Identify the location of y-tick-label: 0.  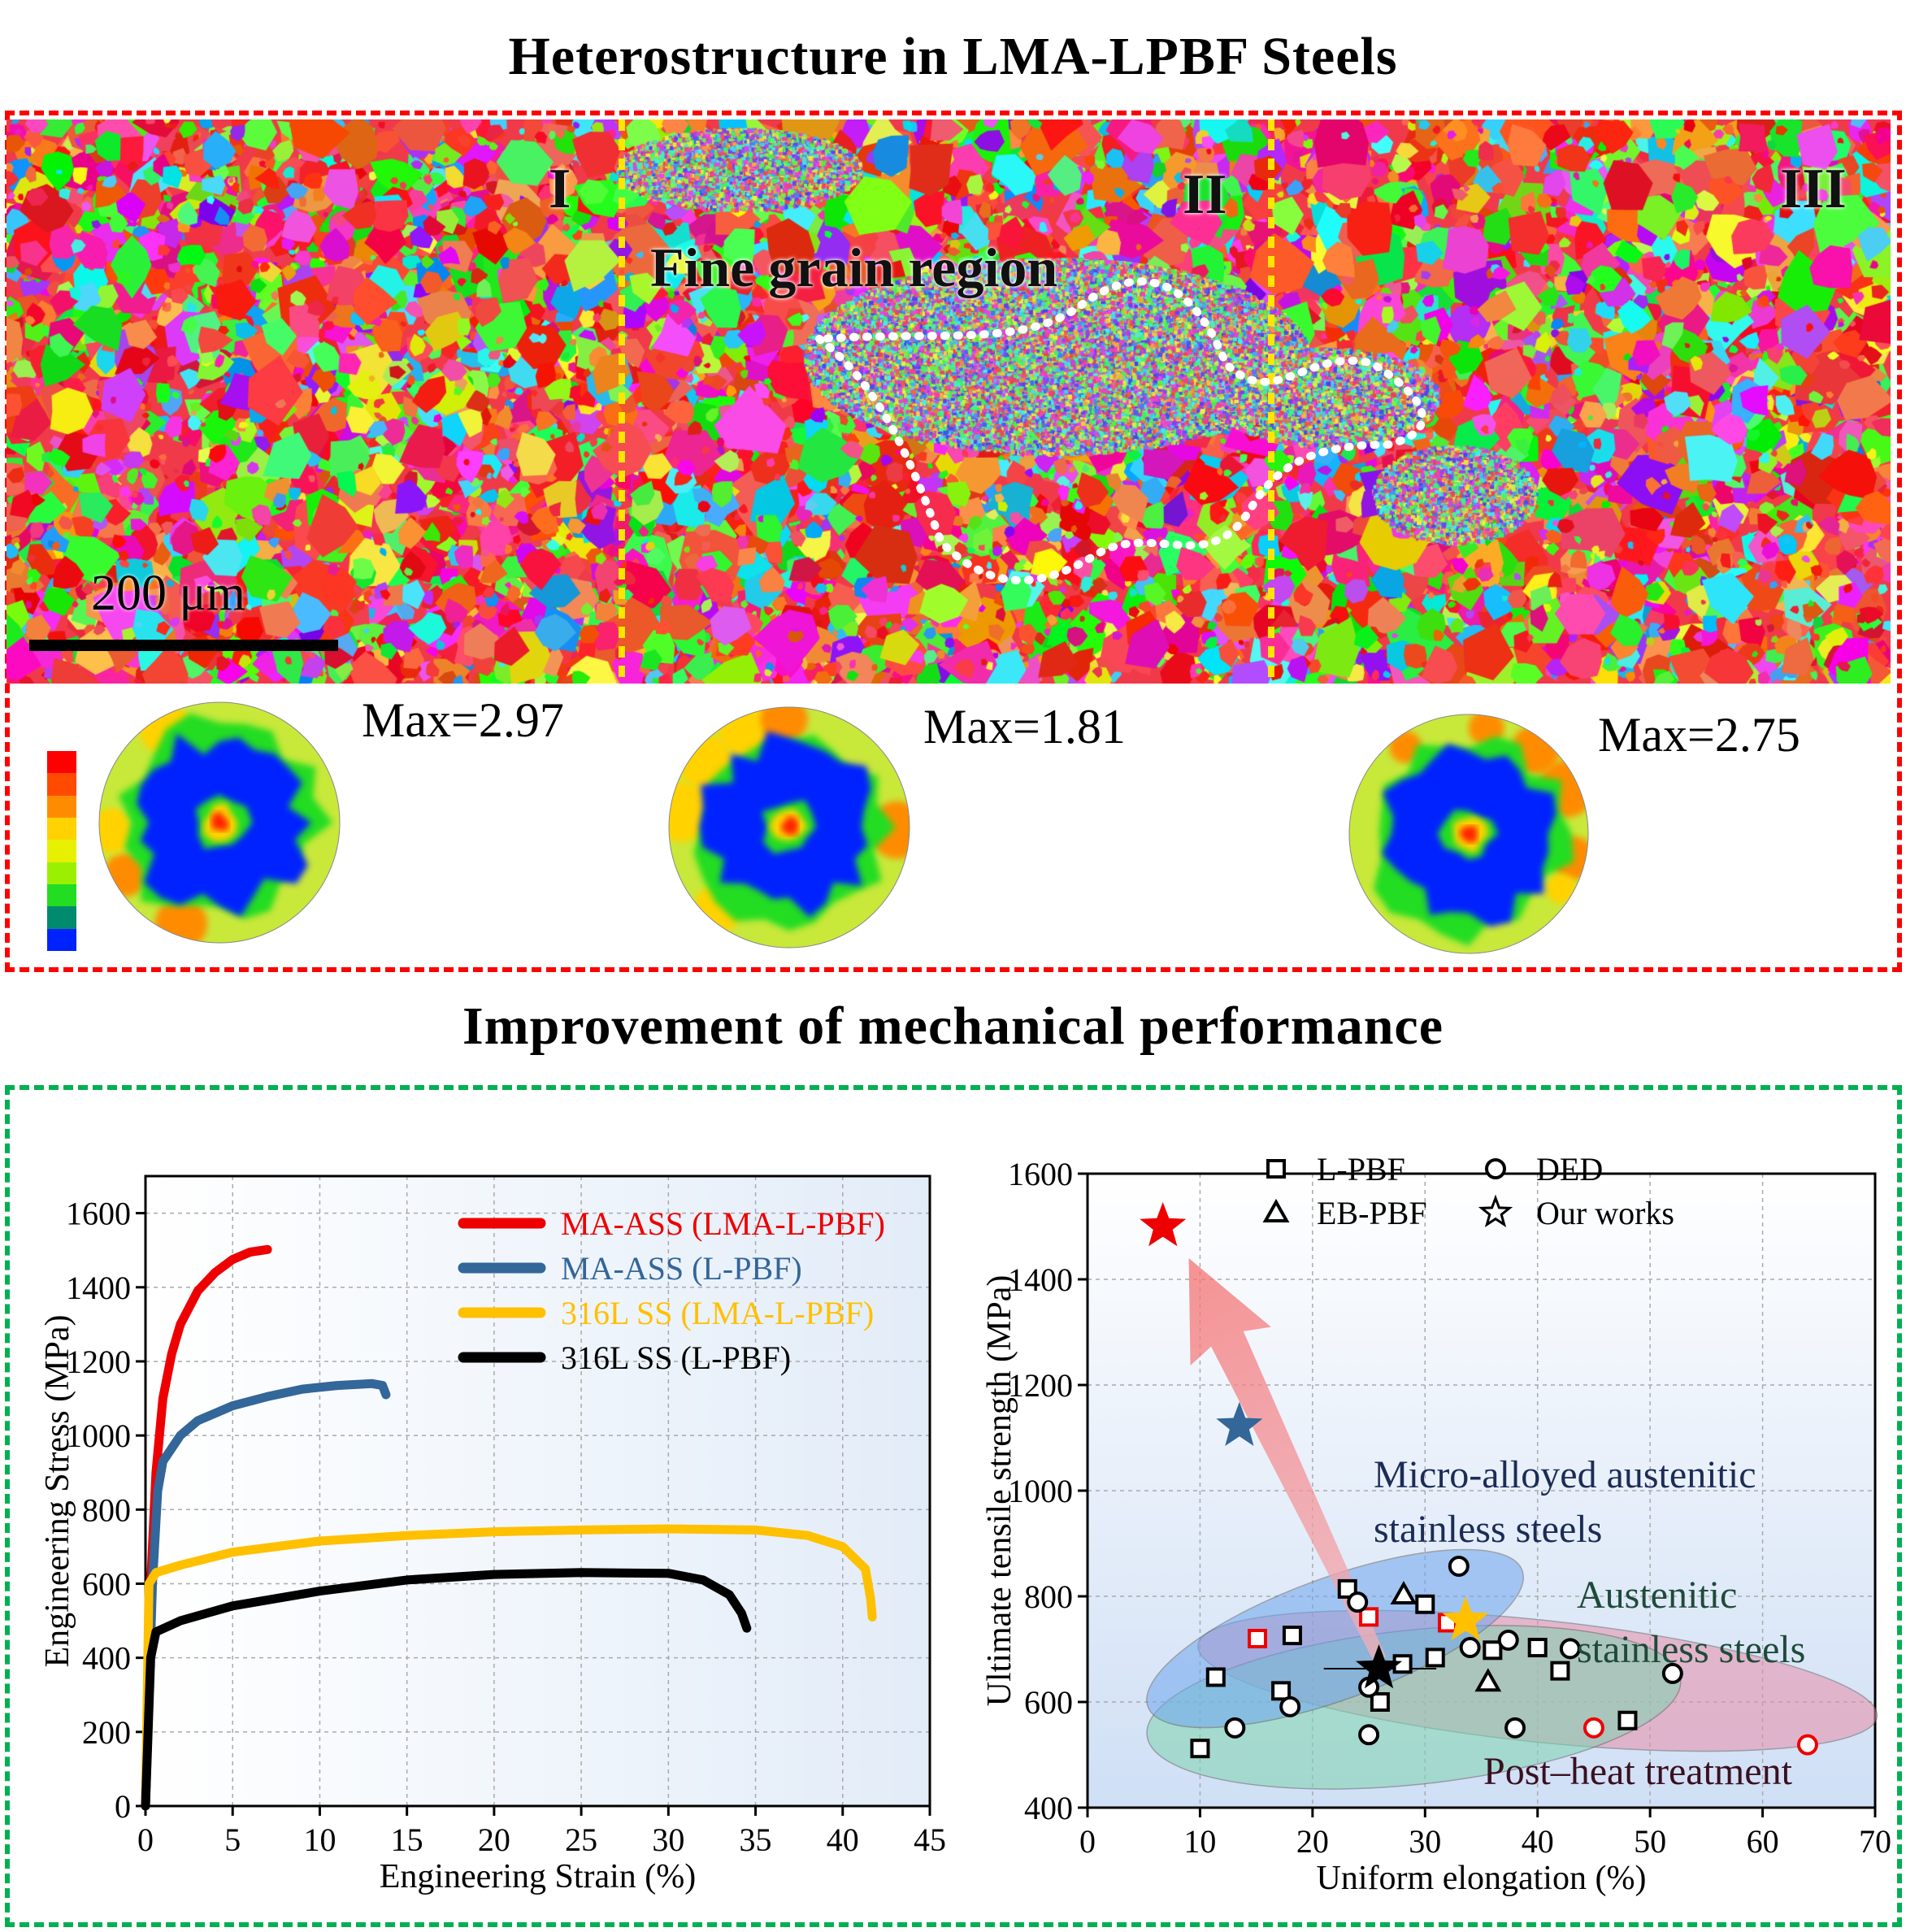
(123, 1806).